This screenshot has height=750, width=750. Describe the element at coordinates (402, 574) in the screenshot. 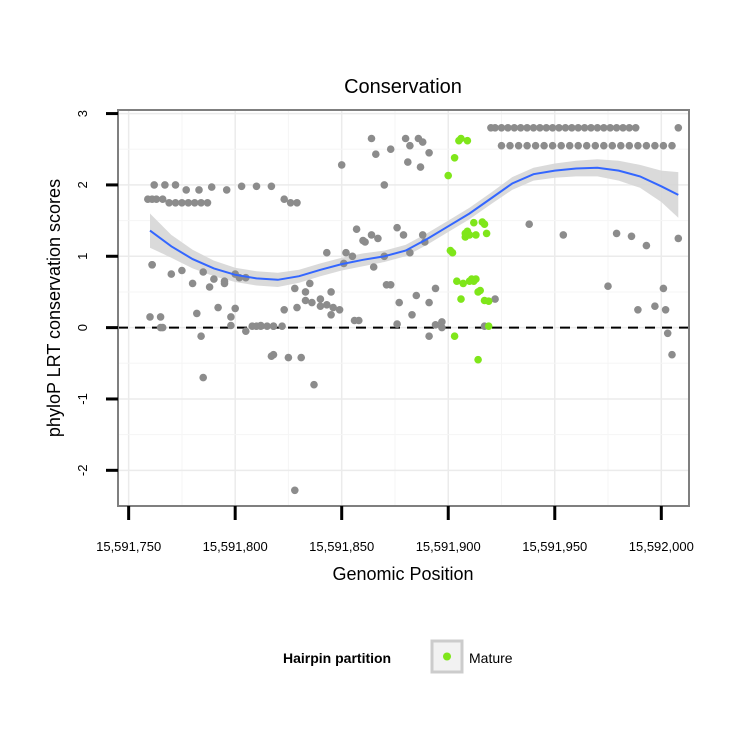

I see `x-axis-title: Genomic Position` at that location.